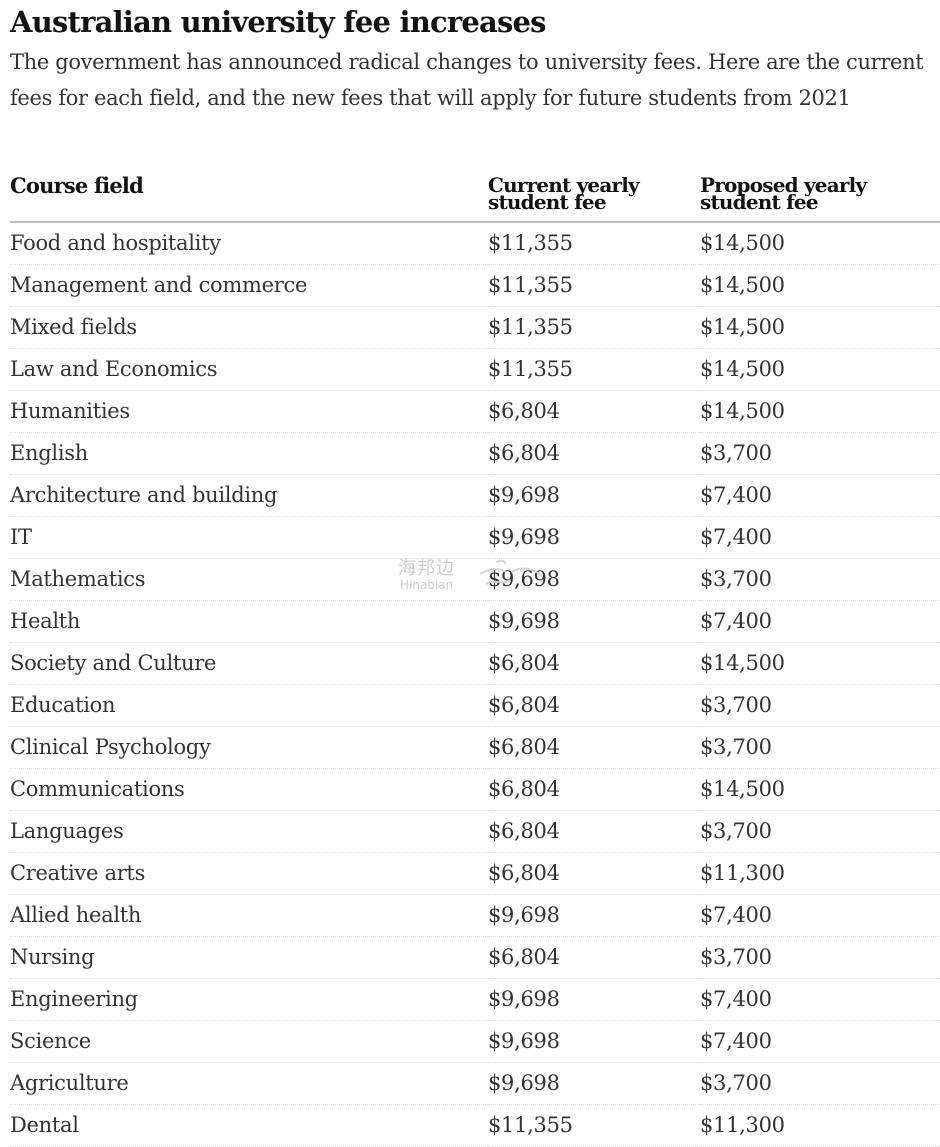 The height and width of the screenshot is (1147, 940). I want to click on table-row: Allied health $9,698 $7,400, so click(475, 915).